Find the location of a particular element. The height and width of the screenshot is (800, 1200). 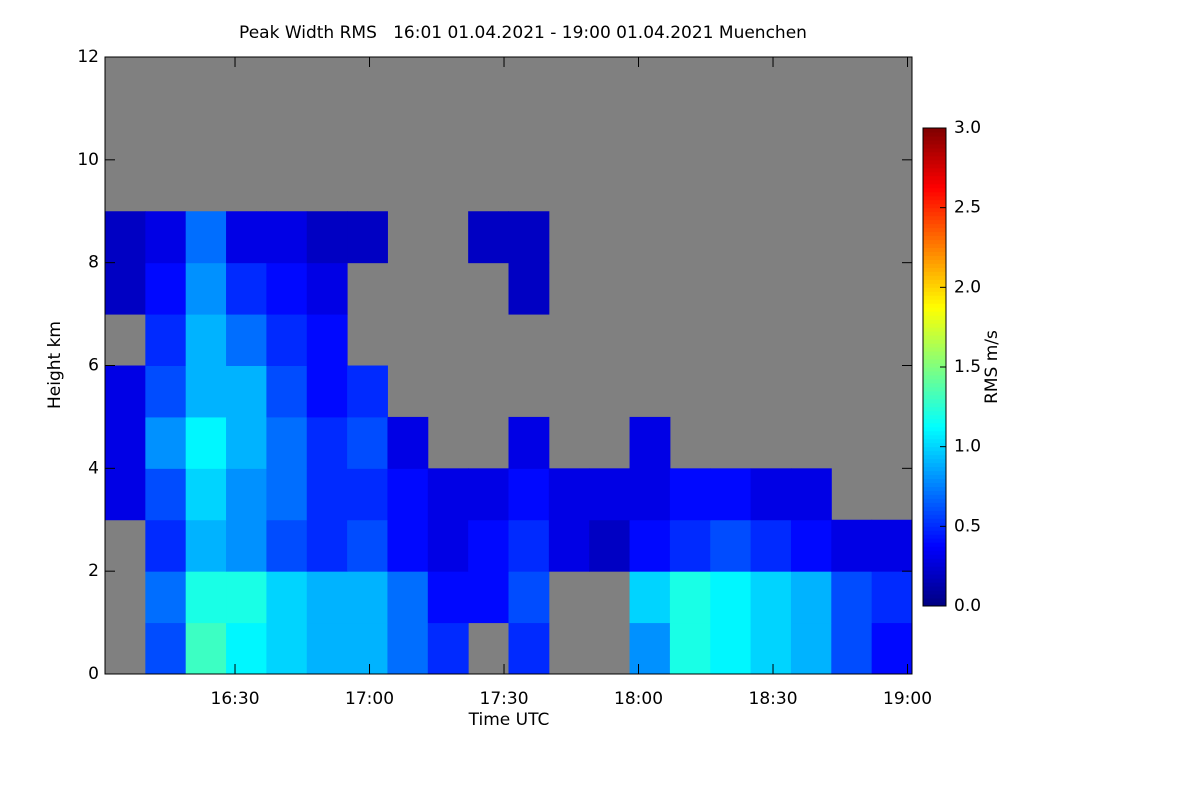

y-tick-label: 0 is located at coordinates (93, 674).